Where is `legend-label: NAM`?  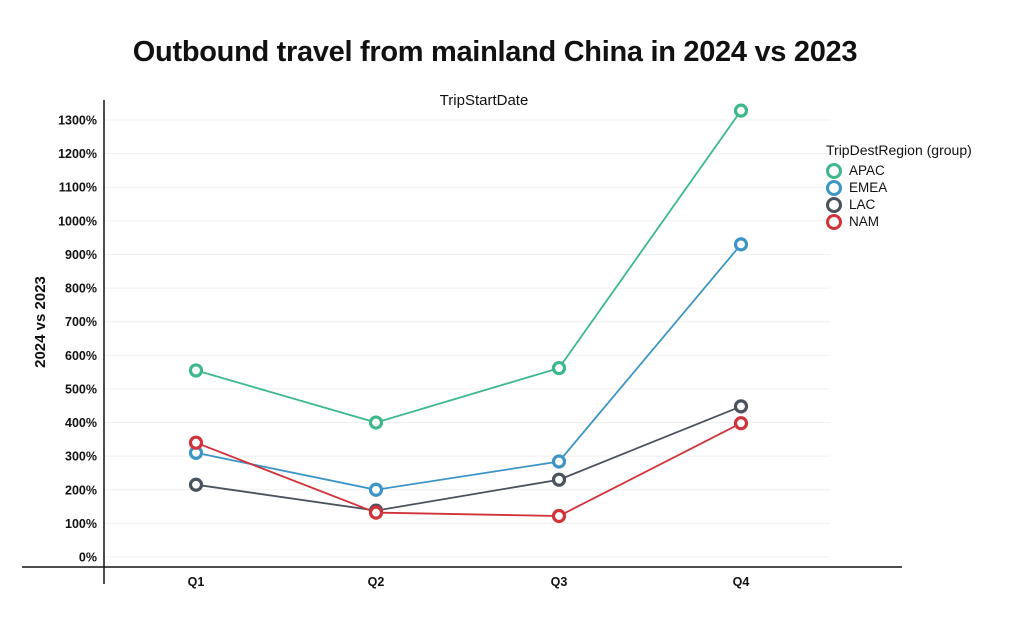
legend-label: NAM is located at coordinates (864, 221).